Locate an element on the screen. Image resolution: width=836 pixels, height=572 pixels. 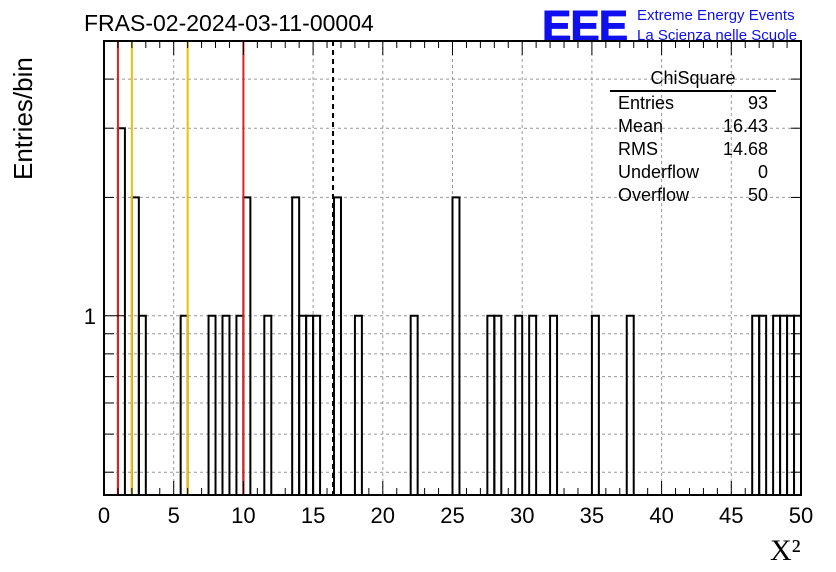
x-tick-label: 10 is located at coordinates (243, 515).